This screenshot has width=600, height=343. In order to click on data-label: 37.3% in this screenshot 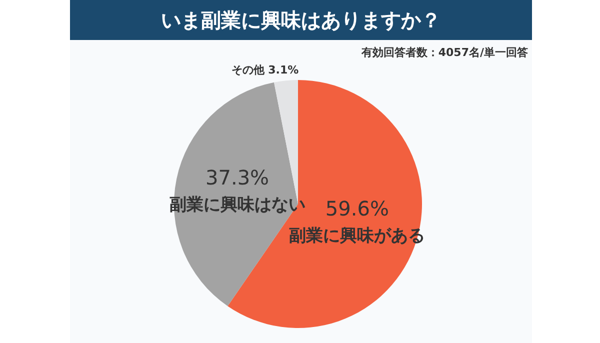, I will do `click(238, 178)`.